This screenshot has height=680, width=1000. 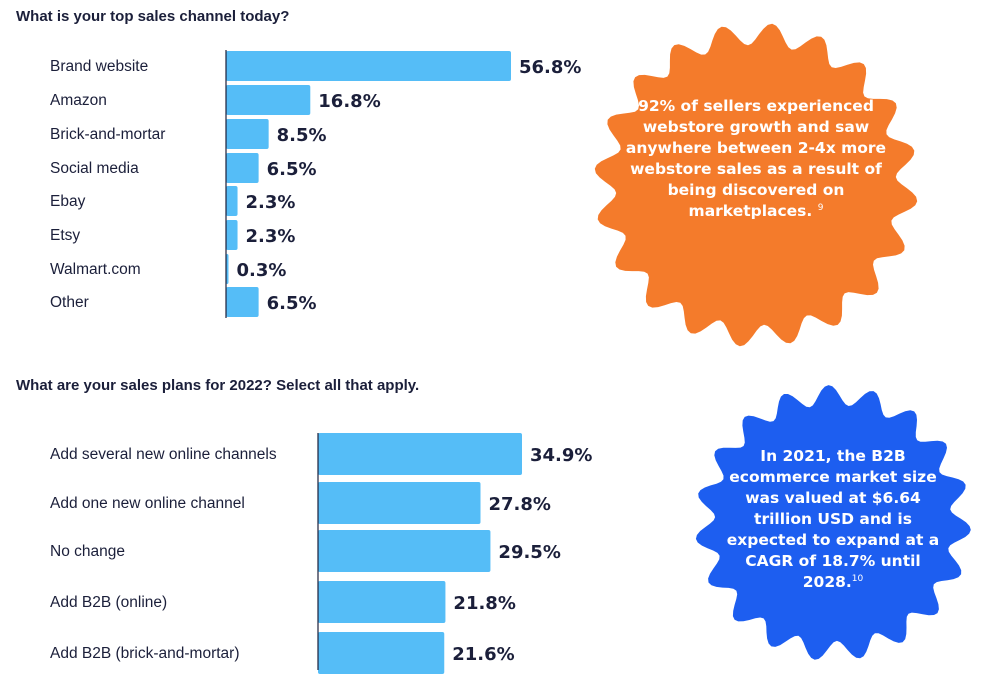 I want to click on chart2-value-label-3: 29.5%, so click(x=529, y=552).